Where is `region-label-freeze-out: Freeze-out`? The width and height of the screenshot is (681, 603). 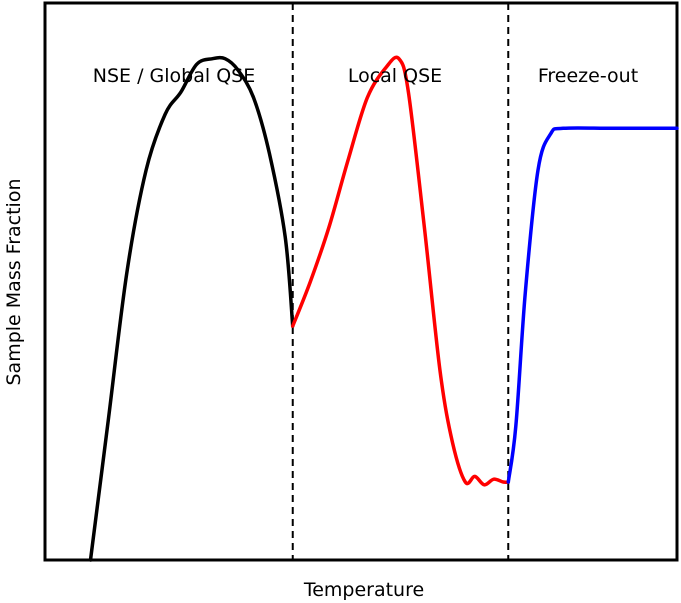
region-label-freeze-out: Freeze-out is located at coordinates (588, 76).